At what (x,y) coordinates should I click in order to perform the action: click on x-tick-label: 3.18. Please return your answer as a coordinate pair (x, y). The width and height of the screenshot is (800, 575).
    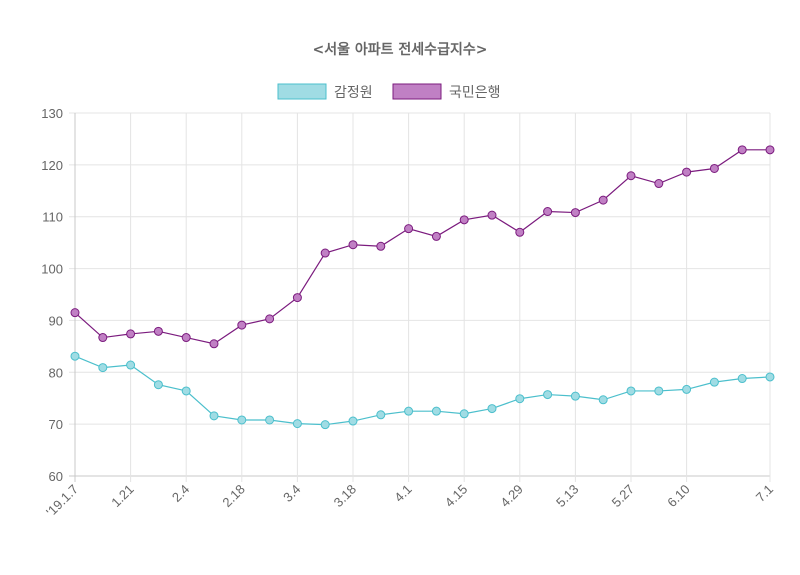
    Looking at the image, I should click on (345, 496).